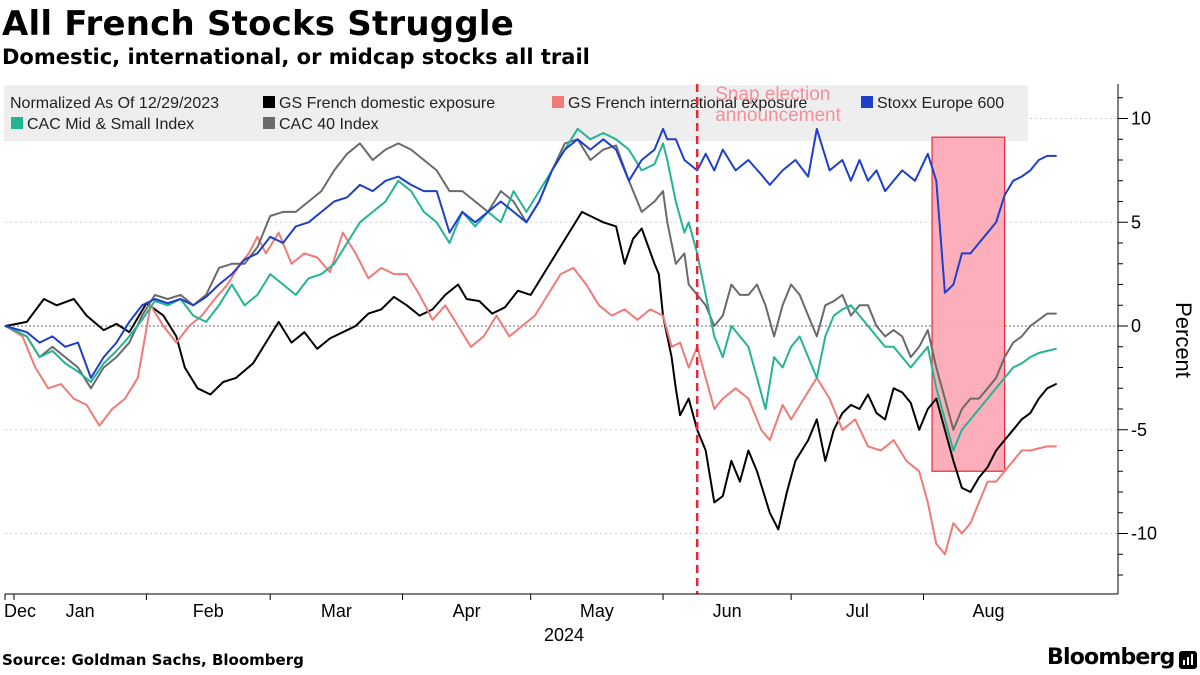 The width and height of the screenshot is (1200, 675). Describe the element at coordinates (336, 611) in the screenshot. I see `x-tick-label: Mar` at that location.